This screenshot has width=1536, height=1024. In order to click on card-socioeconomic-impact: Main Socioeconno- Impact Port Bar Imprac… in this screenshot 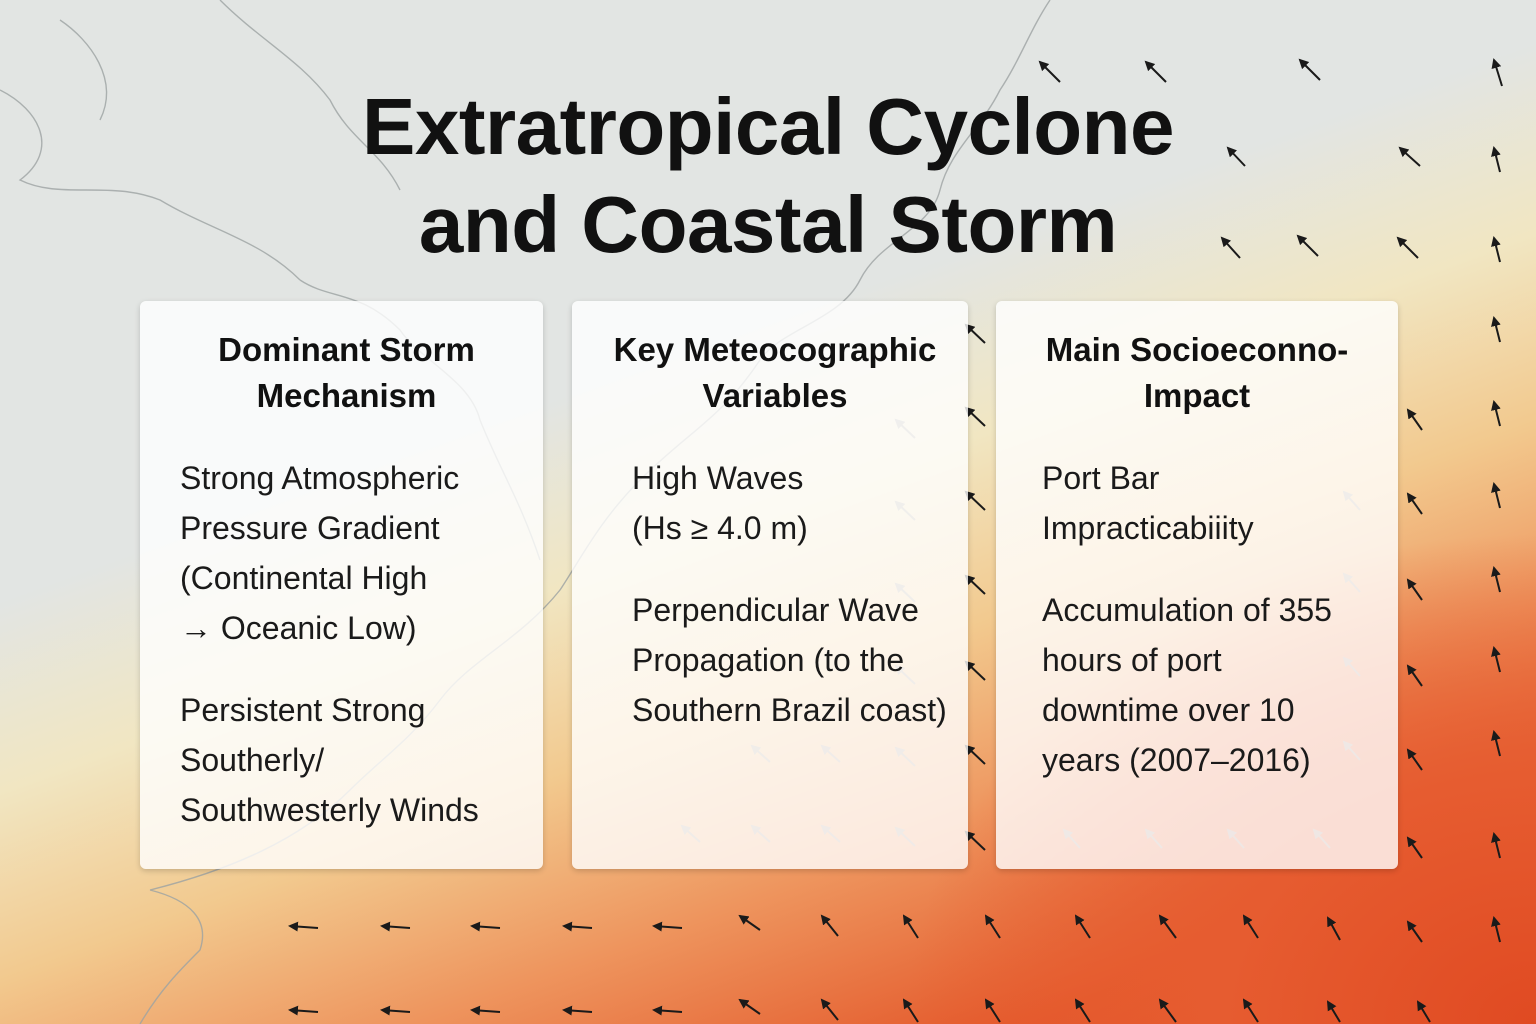, I will do `click(1197, 585)`.